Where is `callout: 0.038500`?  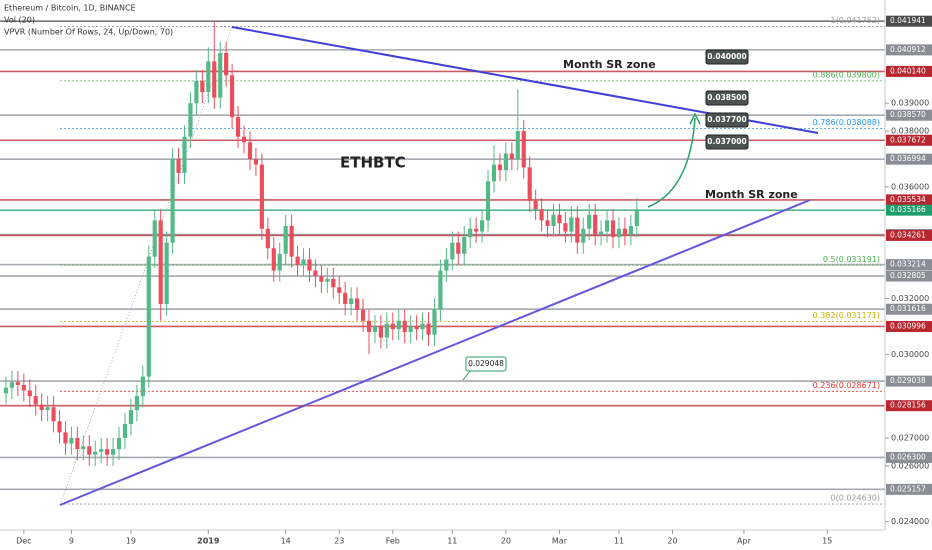 callout: 0.038500 is located at coordinates (727, 98).